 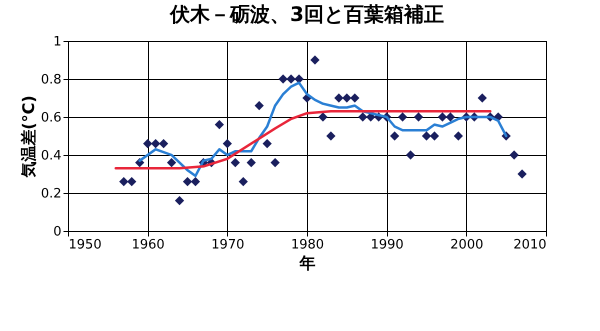 What do you see at coordinates (51, 118) in the screenshot?
I see `y-tick-label: 0.6` at bounding box center [51, 118].